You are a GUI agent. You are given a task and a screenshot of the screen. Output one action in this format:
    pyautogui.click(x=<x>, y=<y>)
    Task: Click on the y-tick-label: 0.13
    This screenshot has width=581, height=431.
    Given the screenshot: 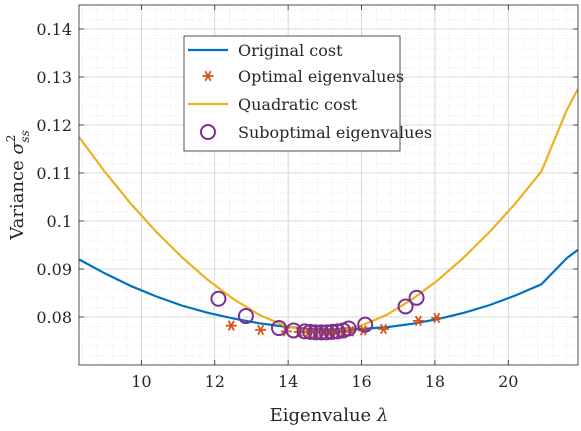 What is the action you would take?
    pyautogui.click(x=54, y=77)
    